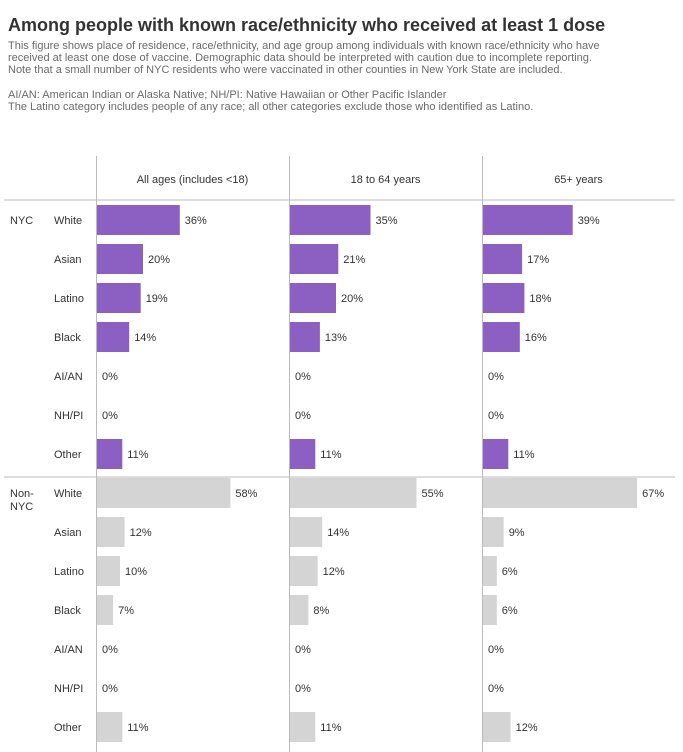  I want to click on category-label-g2-3: Latino, so click(69, 572).